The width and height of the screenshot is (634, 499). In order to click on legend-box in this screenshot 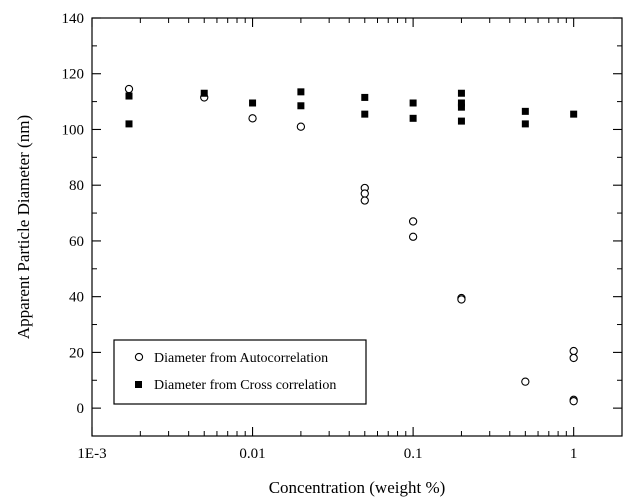, I will do `click(240, 372)`.